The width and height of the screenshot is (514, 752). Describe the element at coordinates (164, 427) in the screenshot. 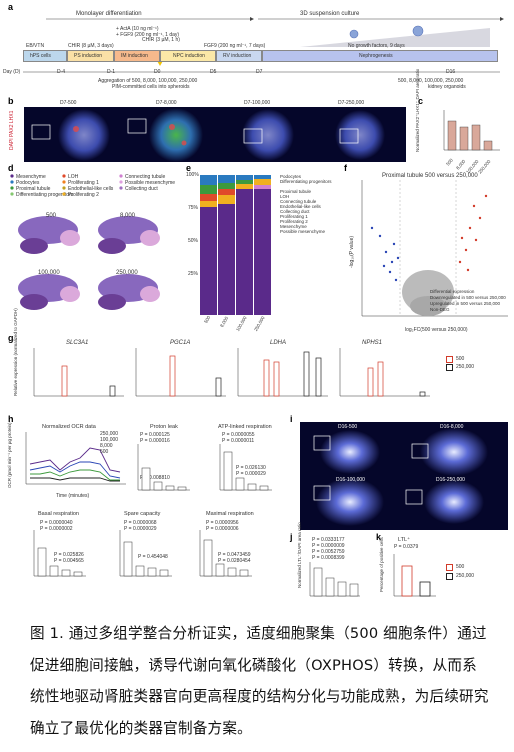

I see `h-proton-title: Proton leak` at that location.